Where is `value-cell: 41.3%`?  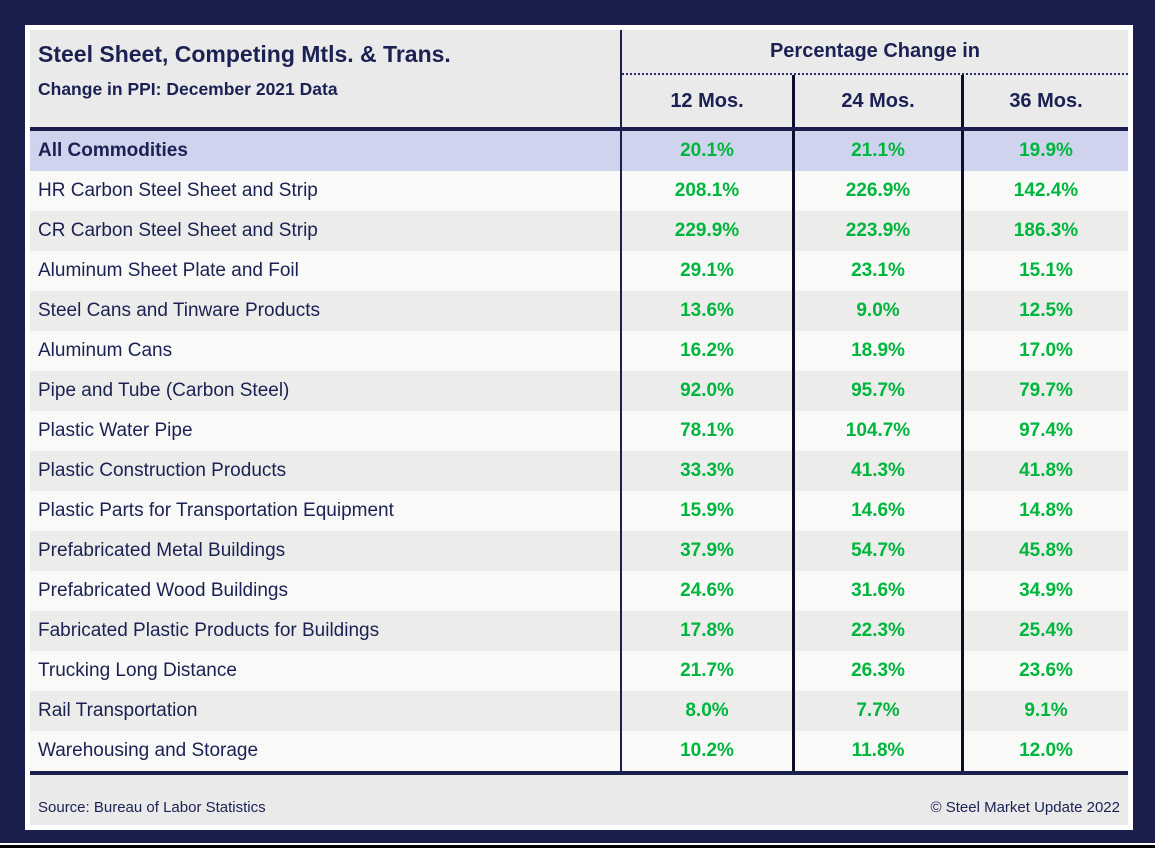
value-cell: 41.3% is located at coordinates (876, 471).